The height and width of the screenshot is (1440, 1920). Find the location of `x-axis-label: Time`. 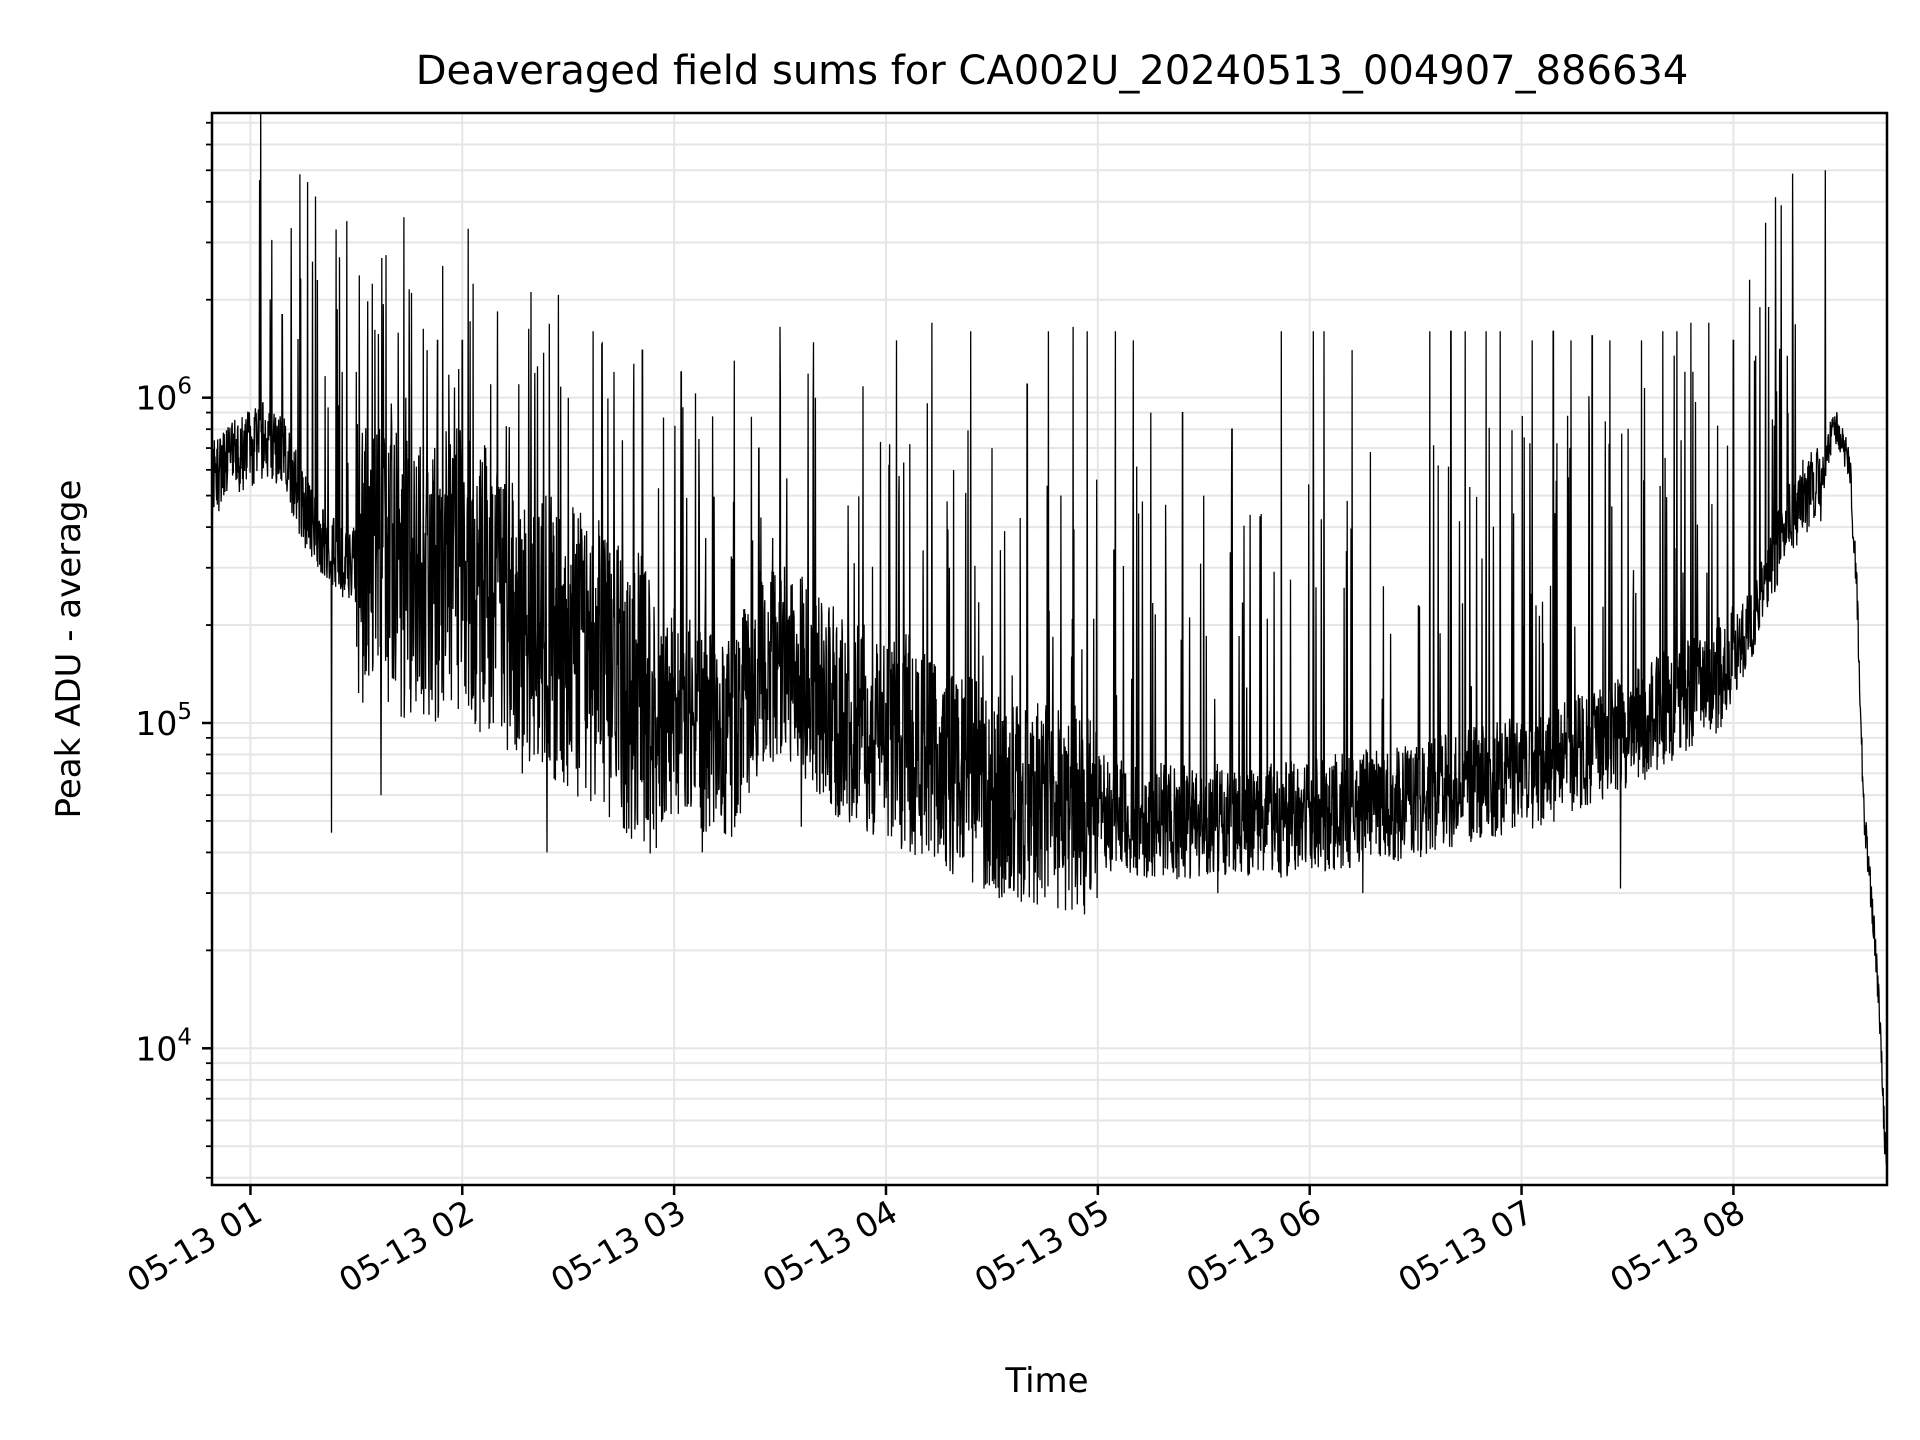

x-axis-label: Time is located at coordinates (1046, 1381).